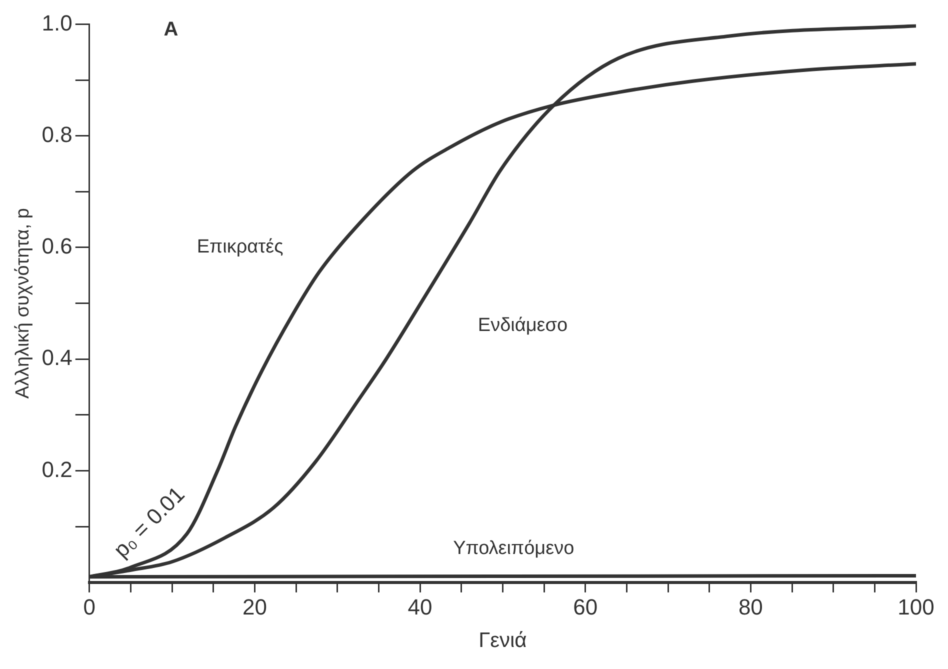 This screenshot has height=669, width=948. I want to click on x-tick-label: 60, so click(585, 607).